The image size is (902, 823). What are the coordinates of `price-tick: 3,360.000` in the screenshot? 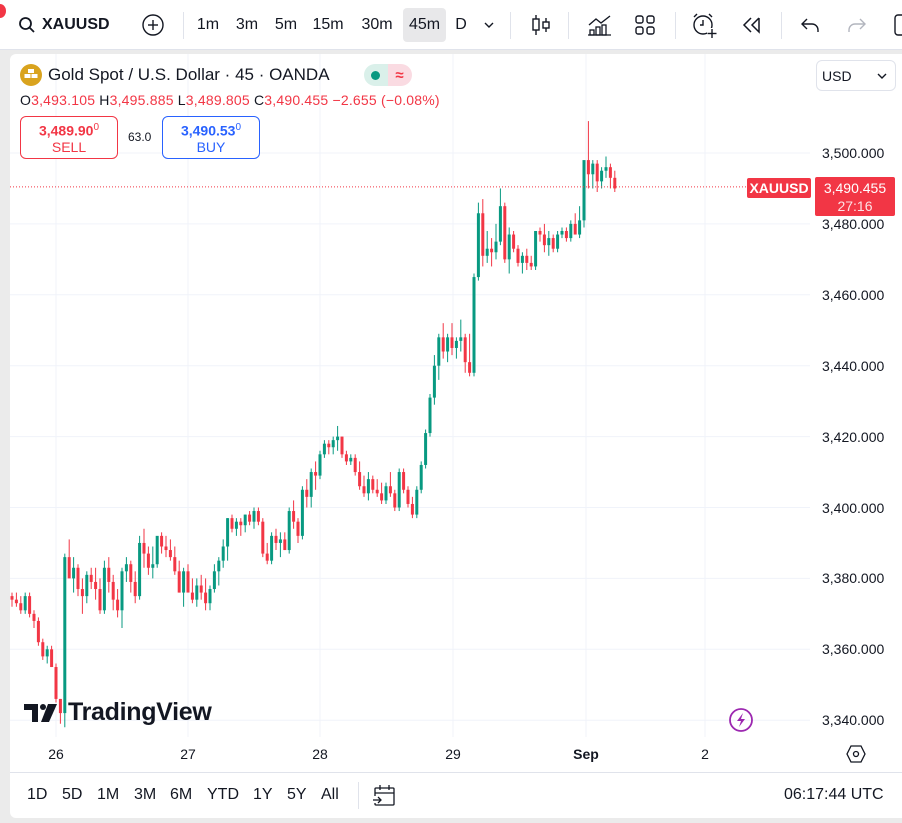 It's located at (853, 649).